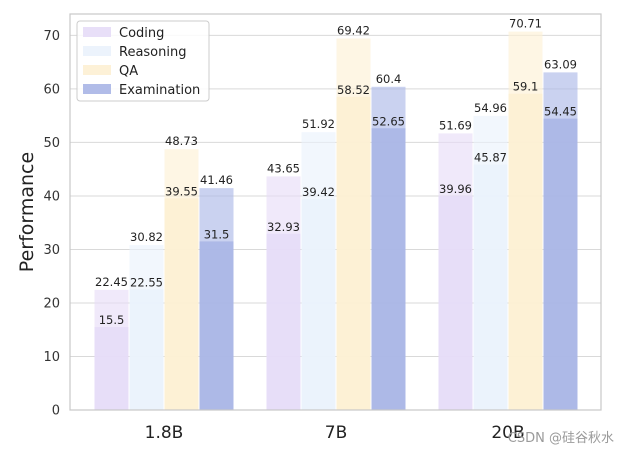 The image size is (630, 456). I want to click on data-label-upper: 22.45, so click(111, 282).